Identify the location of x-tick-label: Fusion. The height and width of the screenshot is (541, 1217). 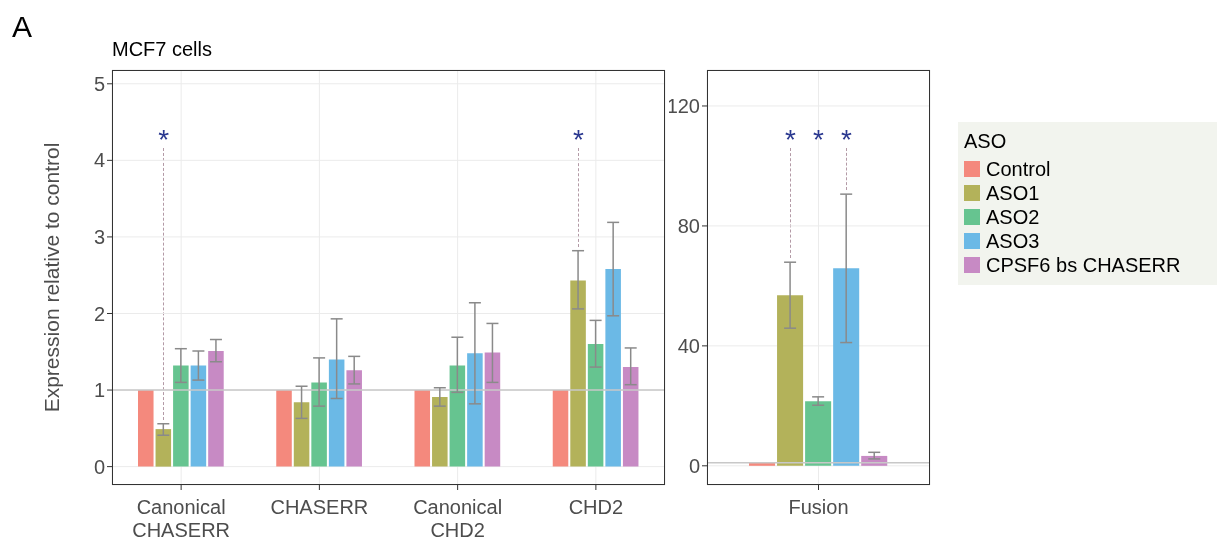
(818, 507).